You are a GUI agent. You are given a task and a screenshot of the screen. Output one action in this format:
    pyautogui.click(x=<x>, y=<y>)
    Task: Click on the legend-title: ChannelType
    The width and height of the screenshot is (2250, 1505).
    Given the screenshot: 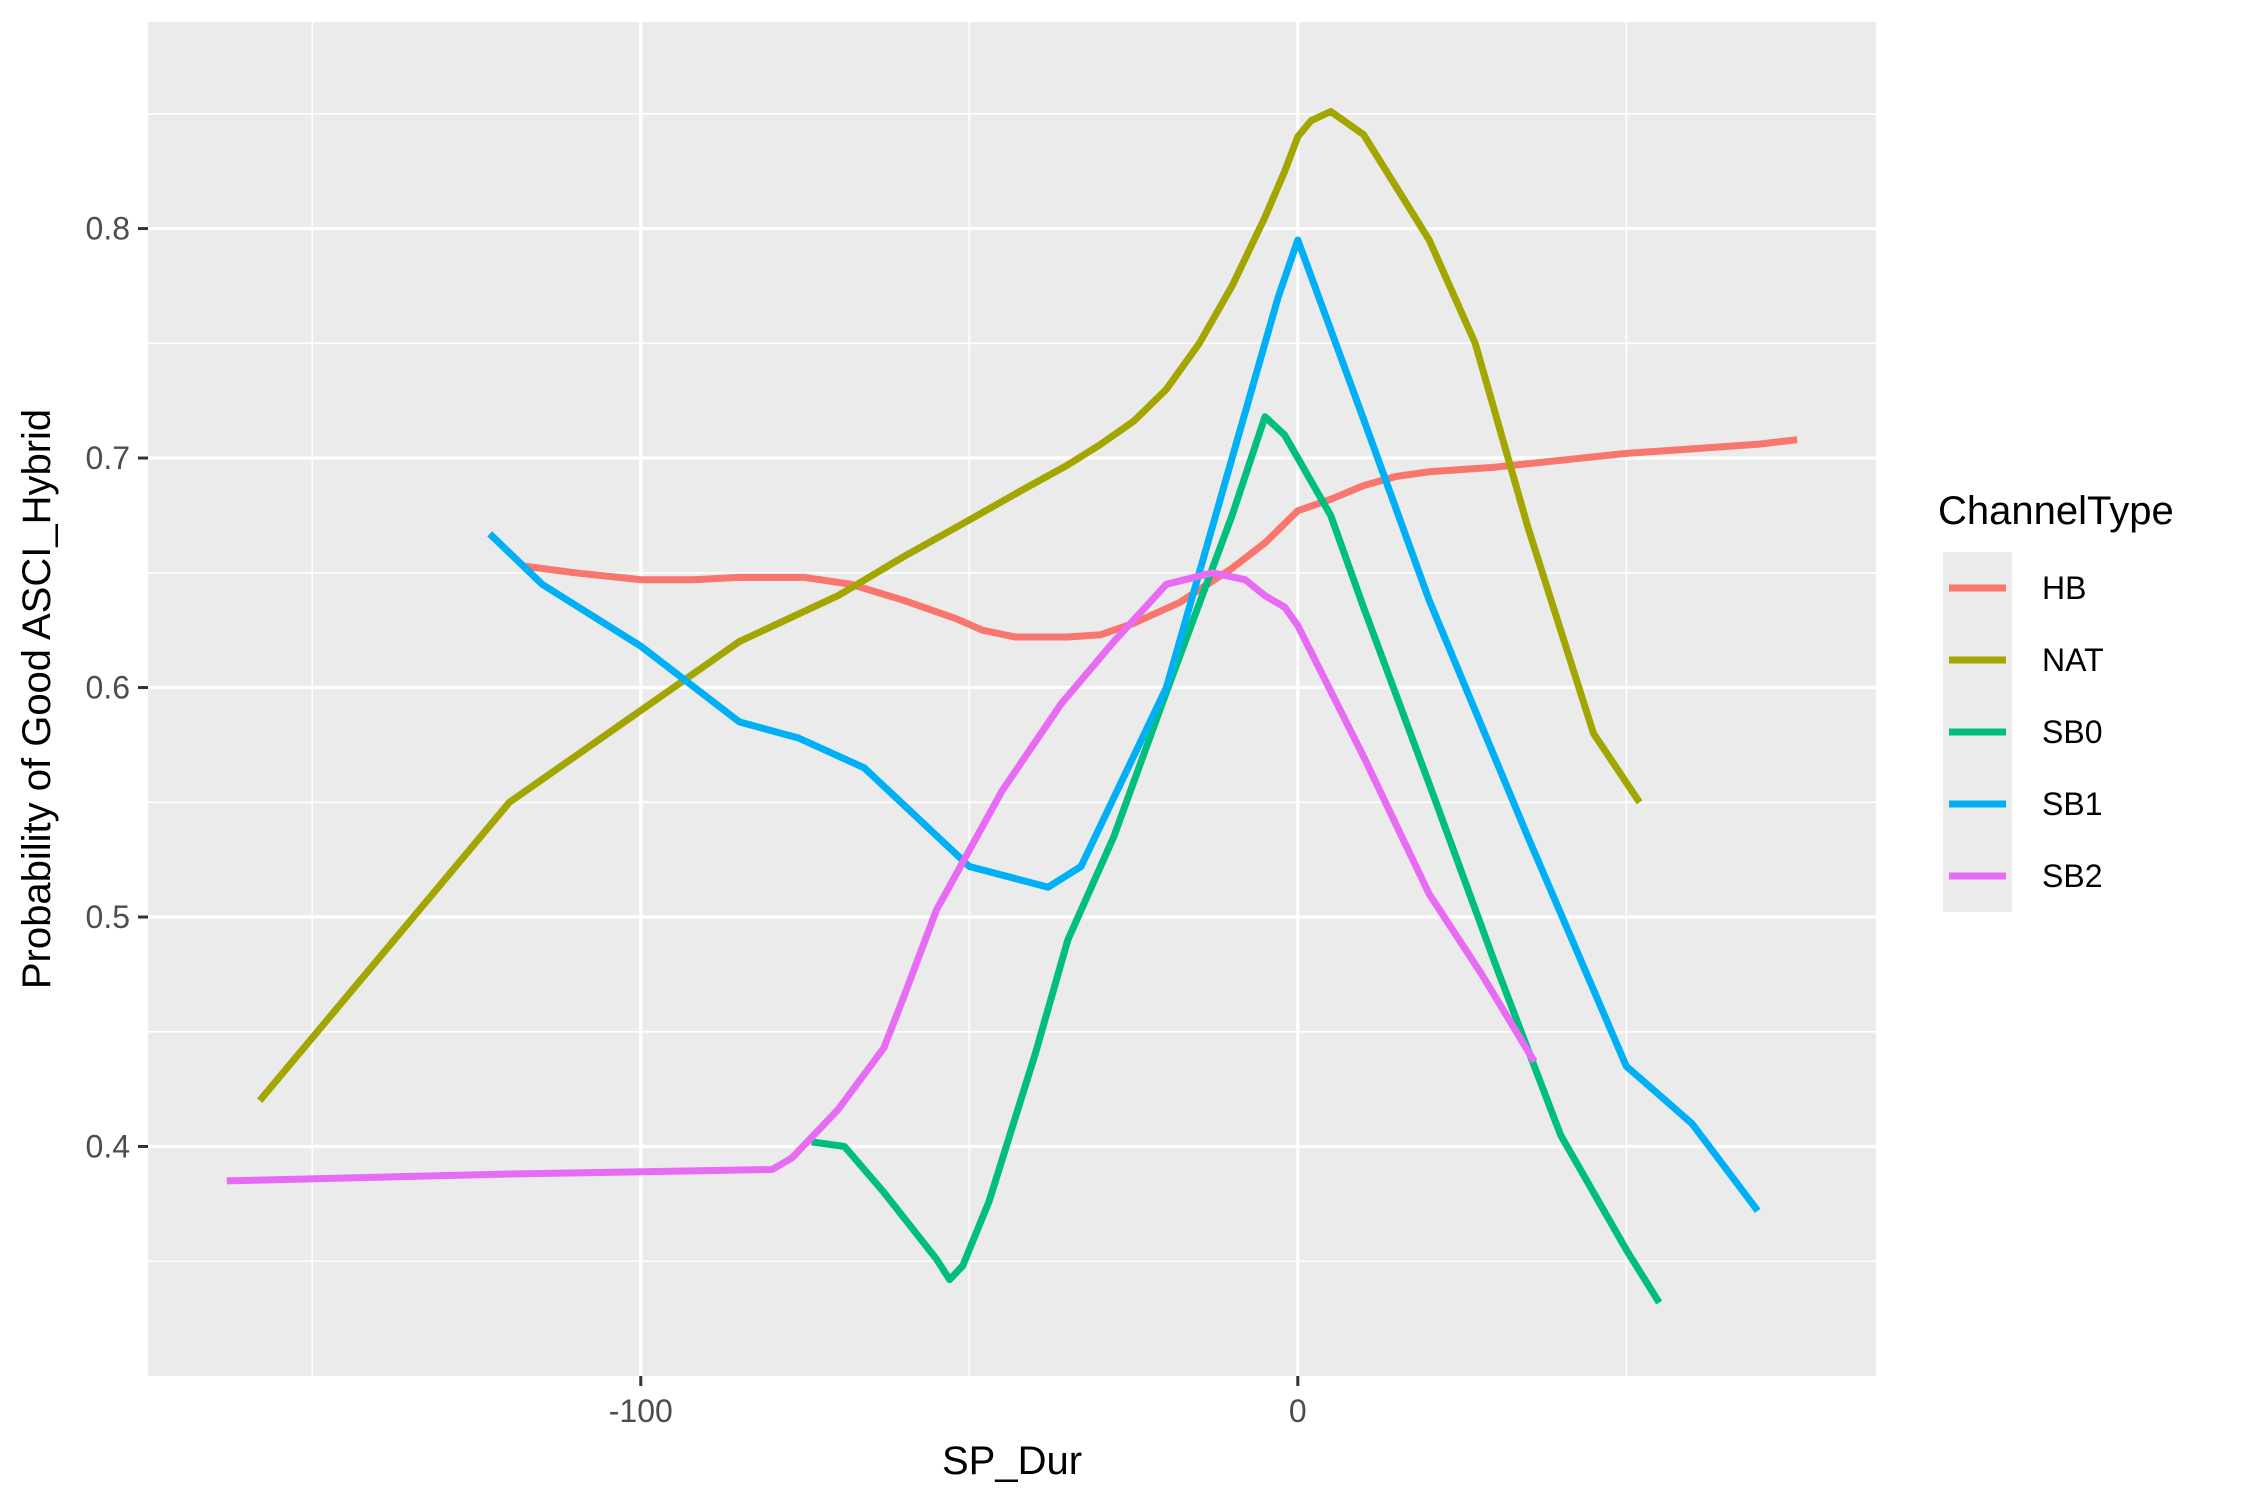 What is the action you would take?
    pyautogui.click(x=2056, y=511)
    